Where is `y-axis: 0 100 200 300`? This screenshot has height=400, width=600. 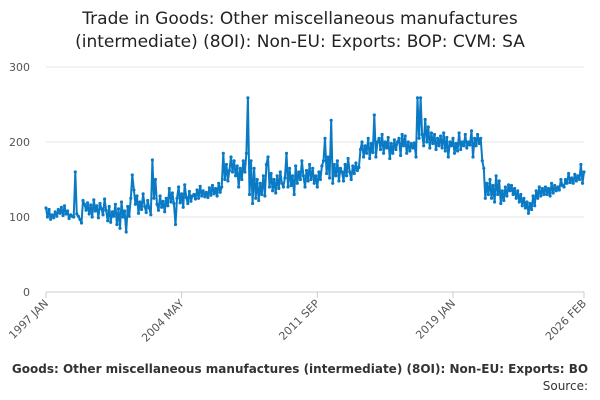
y-axis: 0 100 200 300 is located at coordinates (19, 180).